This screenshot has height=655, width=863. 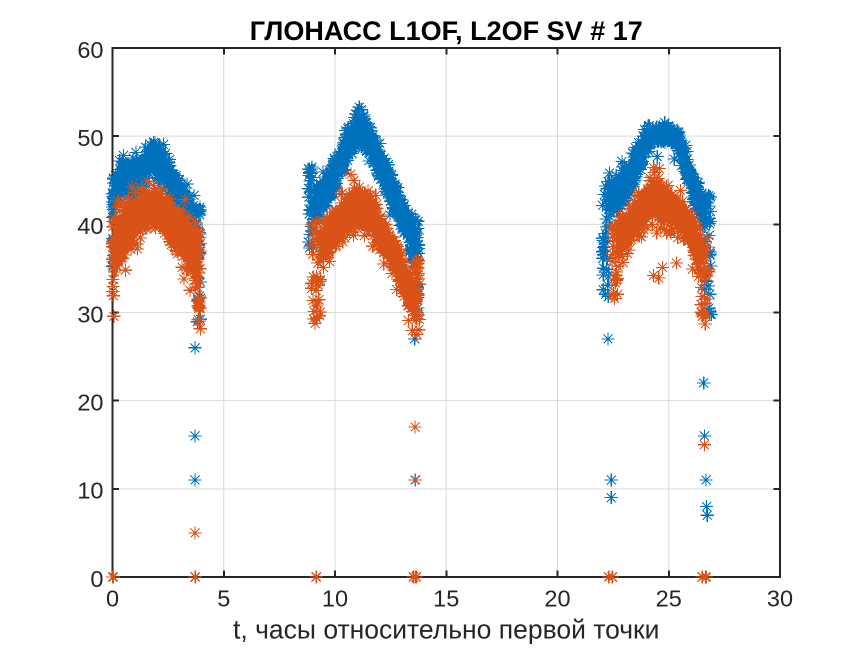 What do you see at coordinates (446, 31) in the screenshot?
I see `svg-text: ГЛОНАСС L1OF, L2OF SV # 17` at bounding box center [446, 31].